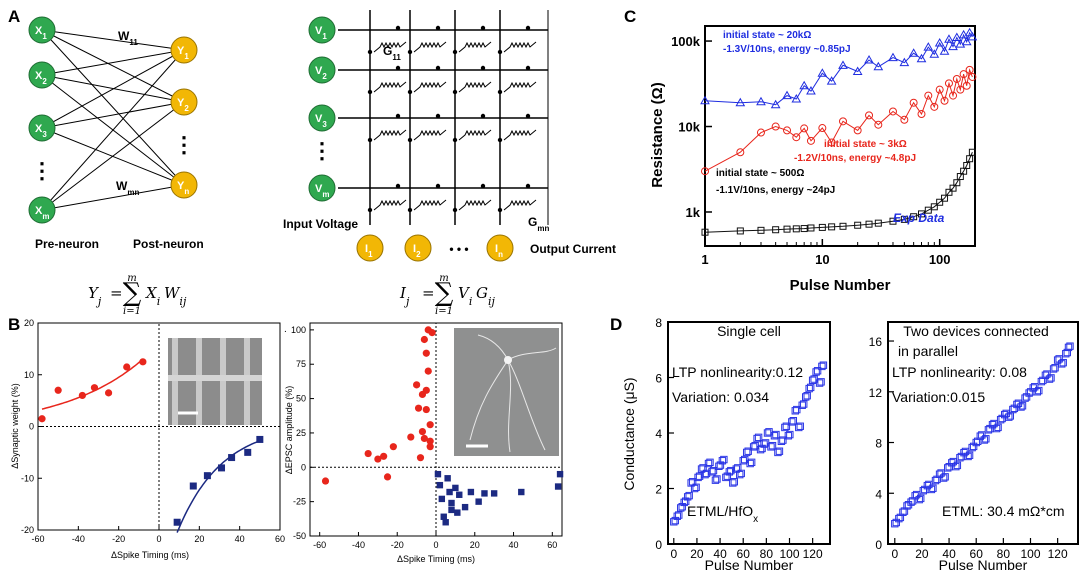 The height and width of the screenshot is (574, 1084). What do you see at coordinates (658, 545) in the screenshot?
I see `y-tick-label: 0` at bounding box center [658, 545].